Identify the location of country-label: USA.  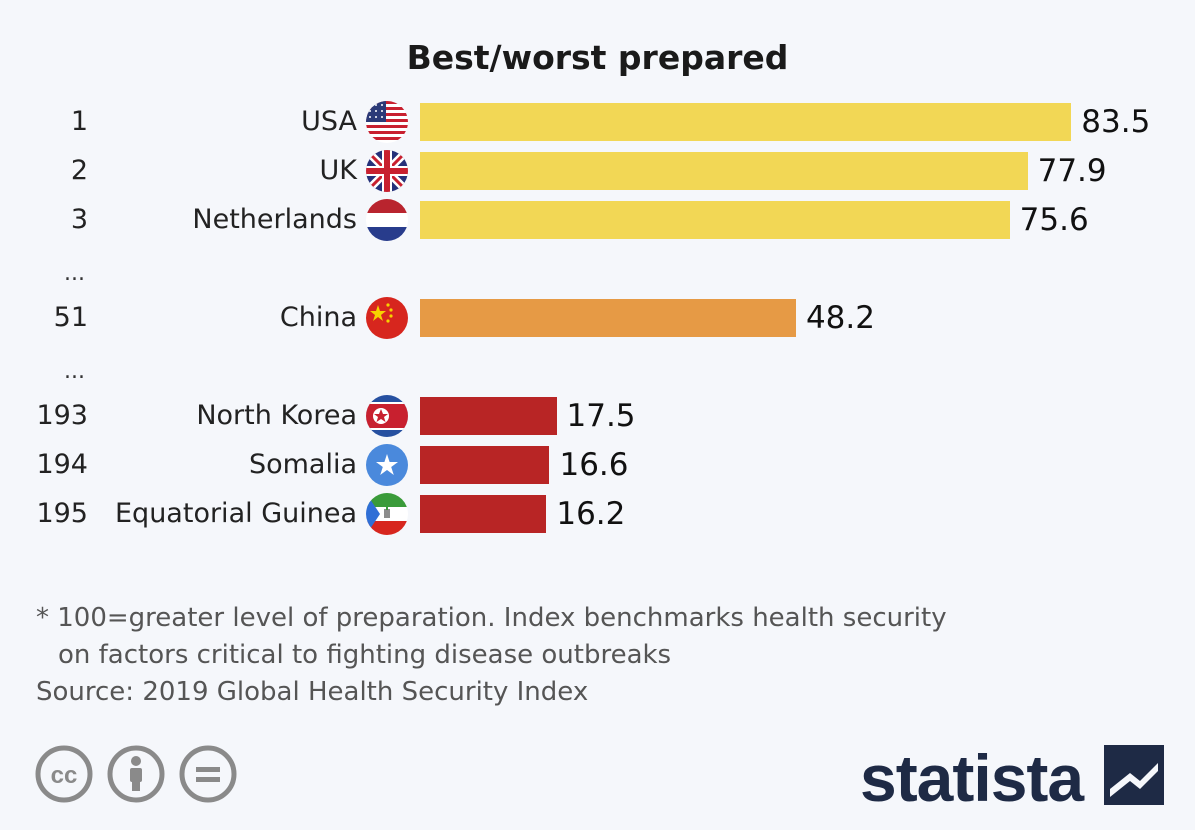
(329, 121).